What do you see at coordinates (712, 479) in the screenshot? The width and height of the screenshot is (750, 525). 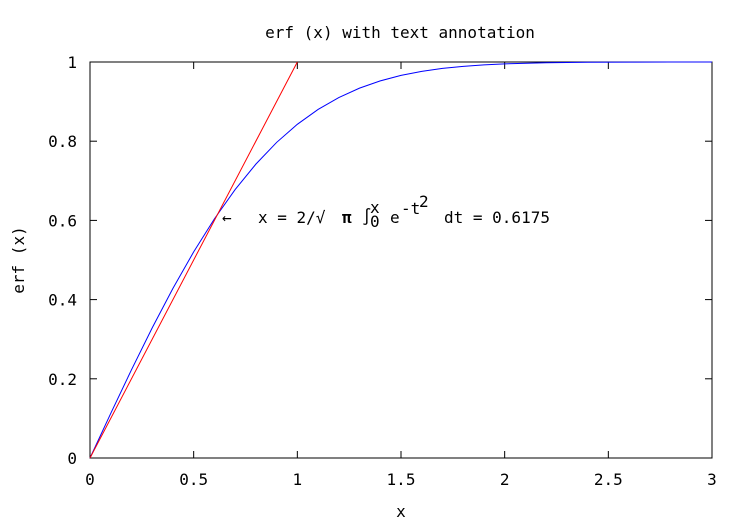 I see `x-tick-label: 3` at bounding box center [712, 479].